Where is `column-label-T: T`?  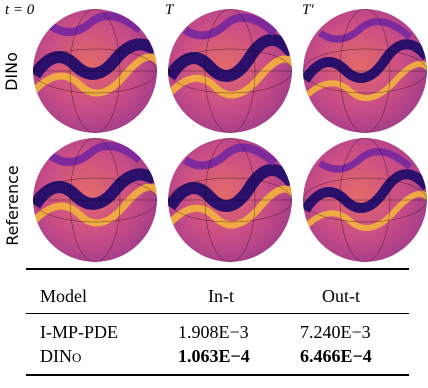
column-label-T: T is located at coordinates (169, 10).